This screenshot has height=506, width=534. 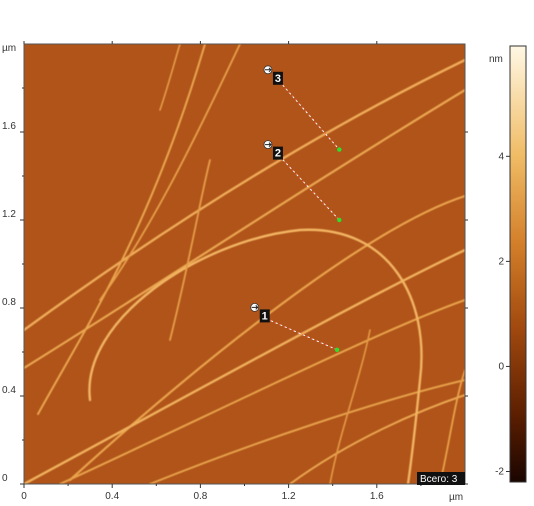 I want to click on colorbar-tick-label: 2, so click(x=501, y=261).